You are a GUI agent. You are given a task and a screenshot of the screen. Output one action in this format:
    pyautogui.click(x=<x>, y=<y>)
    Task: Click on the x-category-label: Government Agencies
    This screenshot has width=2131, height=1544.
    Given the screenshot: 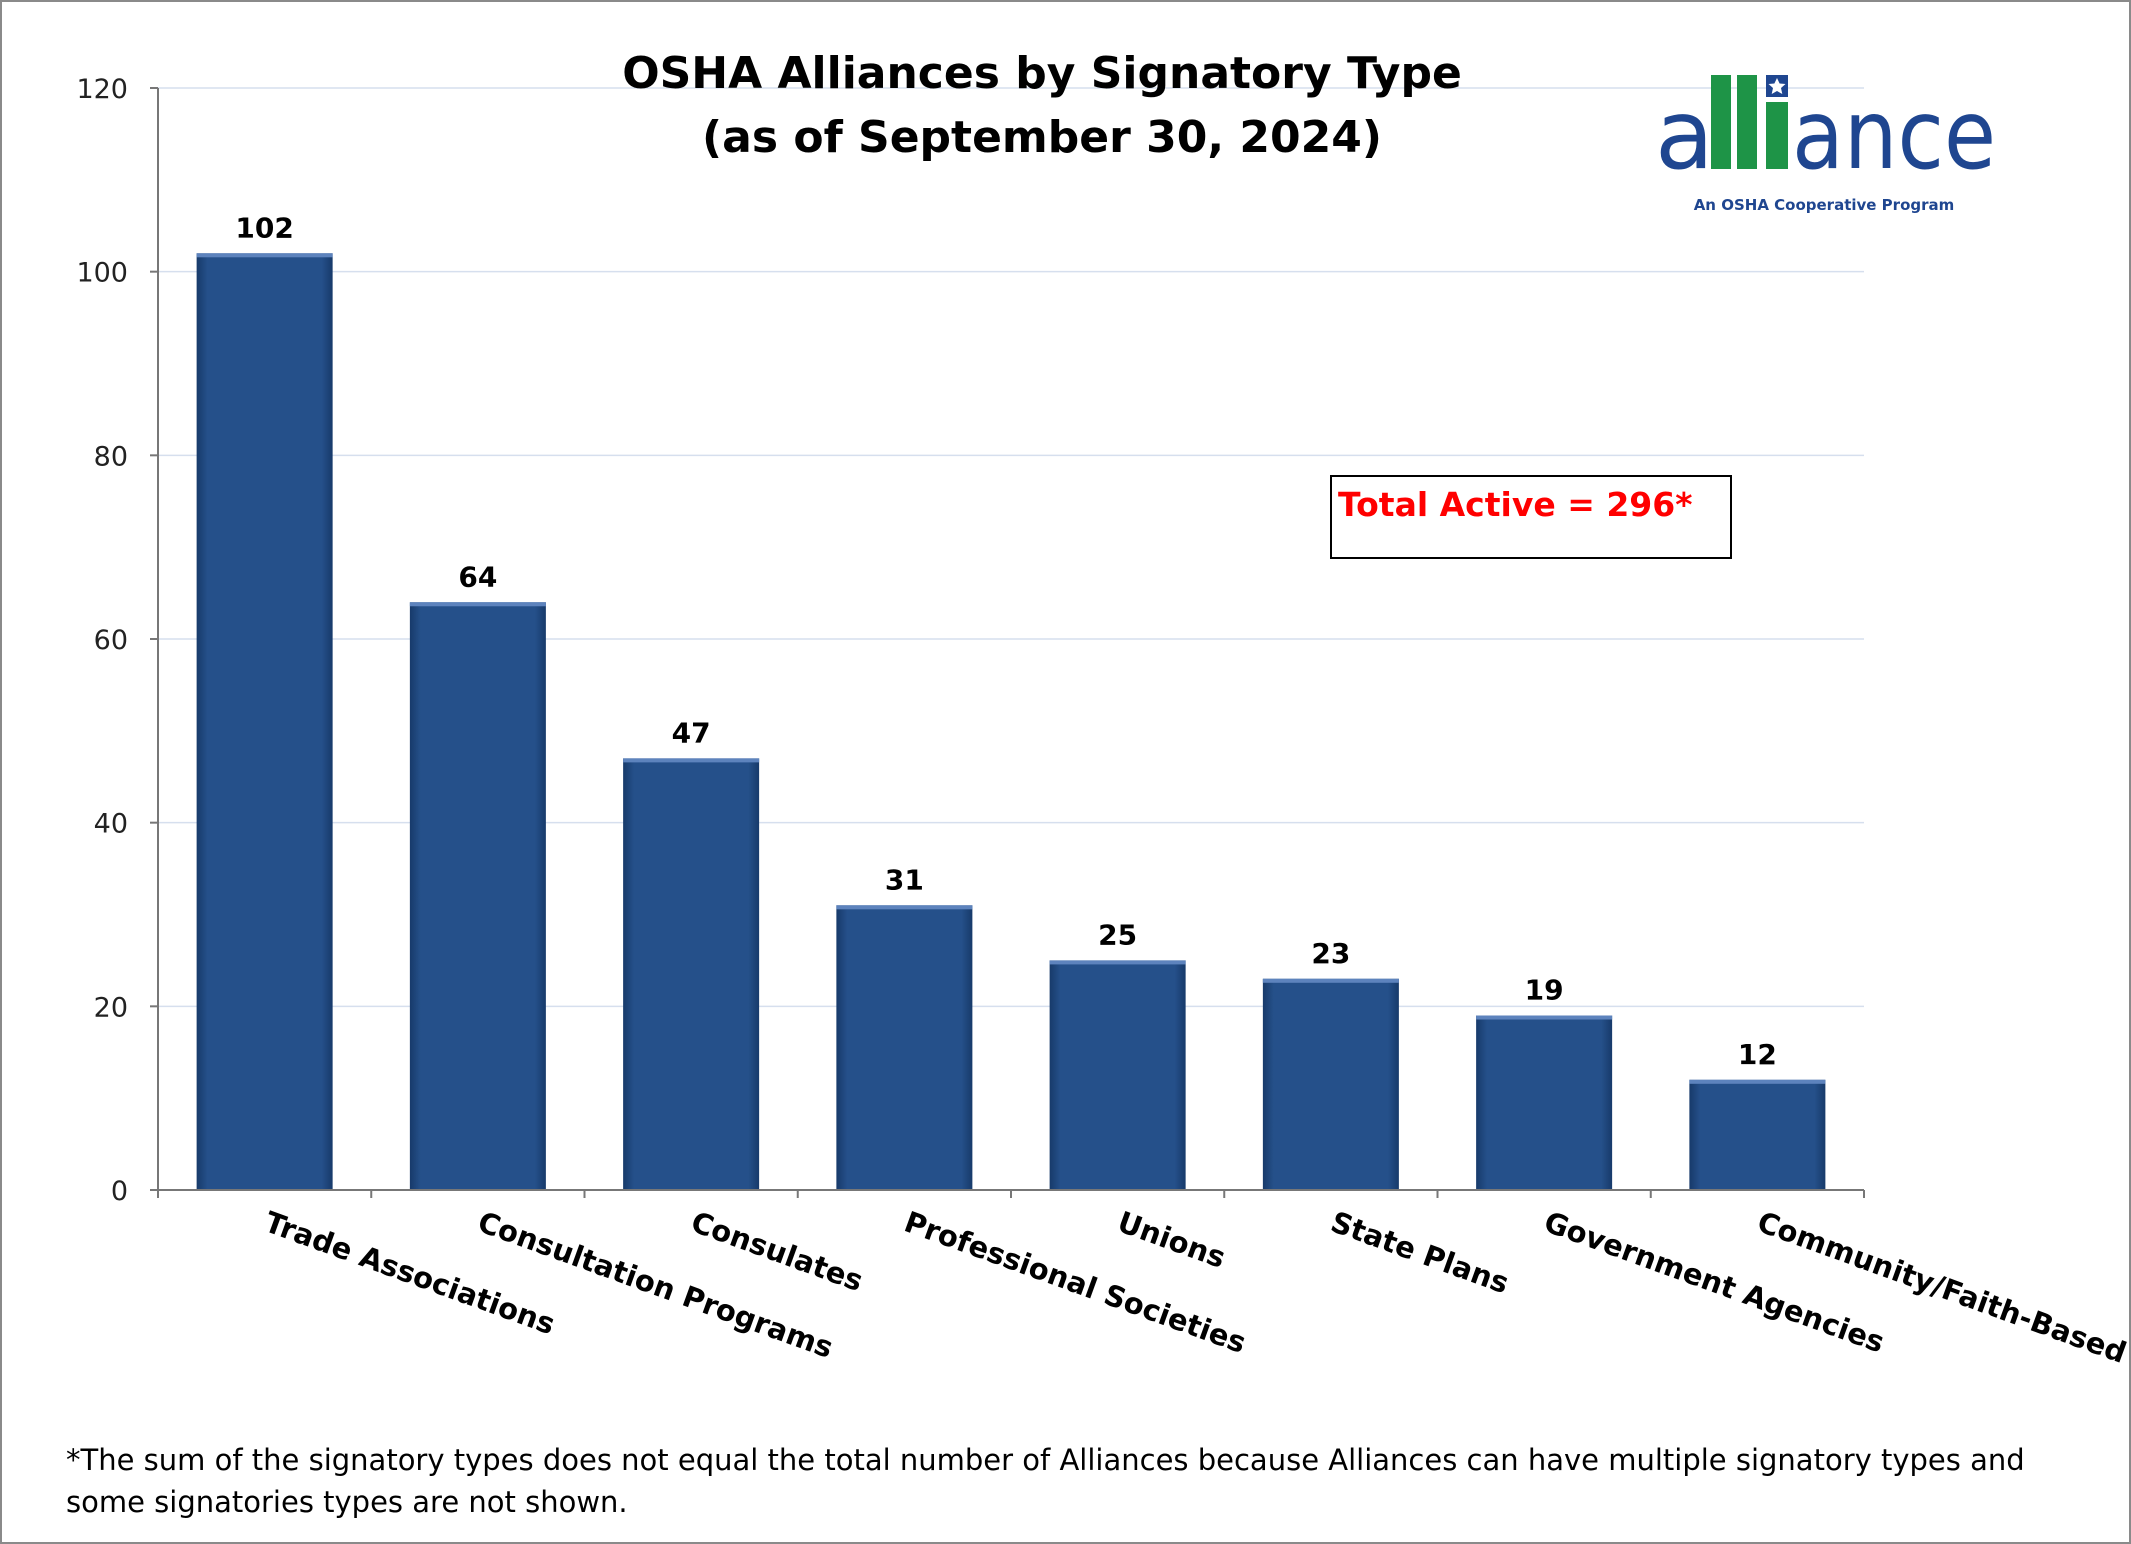 What is the action you would take?
    pyautogui.click(x=1714, y=1282)
    